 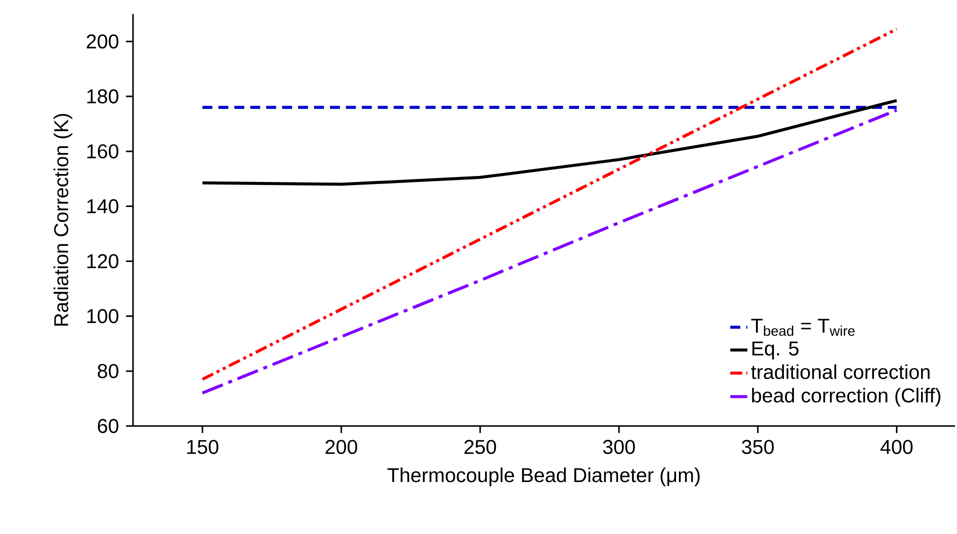 I want to click on y-axis-title: Radiation Correction (K), so click(x=63, y=220).